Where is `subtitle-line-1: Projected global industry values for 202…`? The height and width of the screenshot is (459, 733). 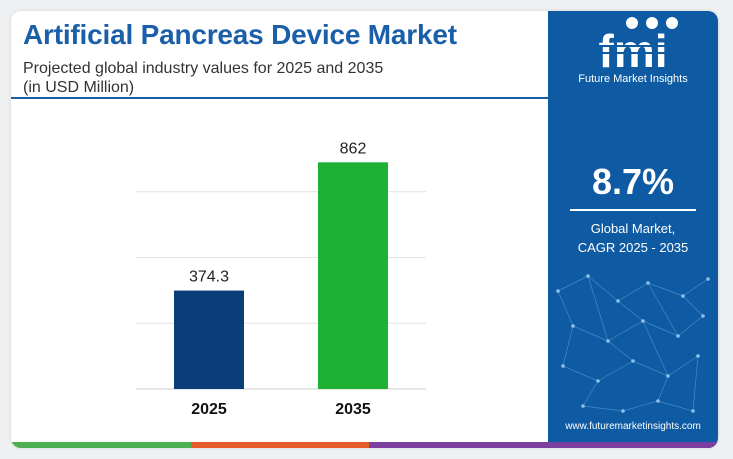
subtitle-line-1: Projected global industry values for 202… is located at coordinates (203, 68).